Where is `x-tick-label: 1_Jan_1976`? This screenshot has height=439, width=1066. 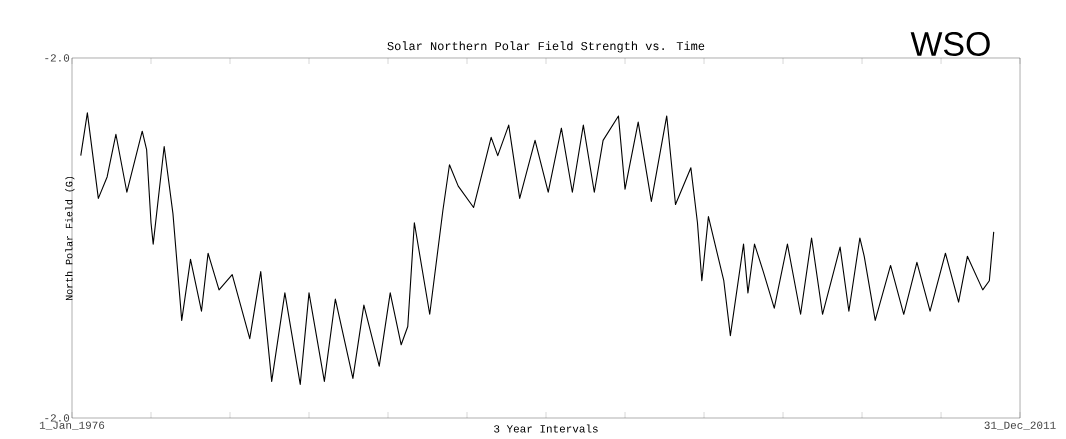
x-tick-label: 1_Jan_1976 is located at coordinates (72, 426).